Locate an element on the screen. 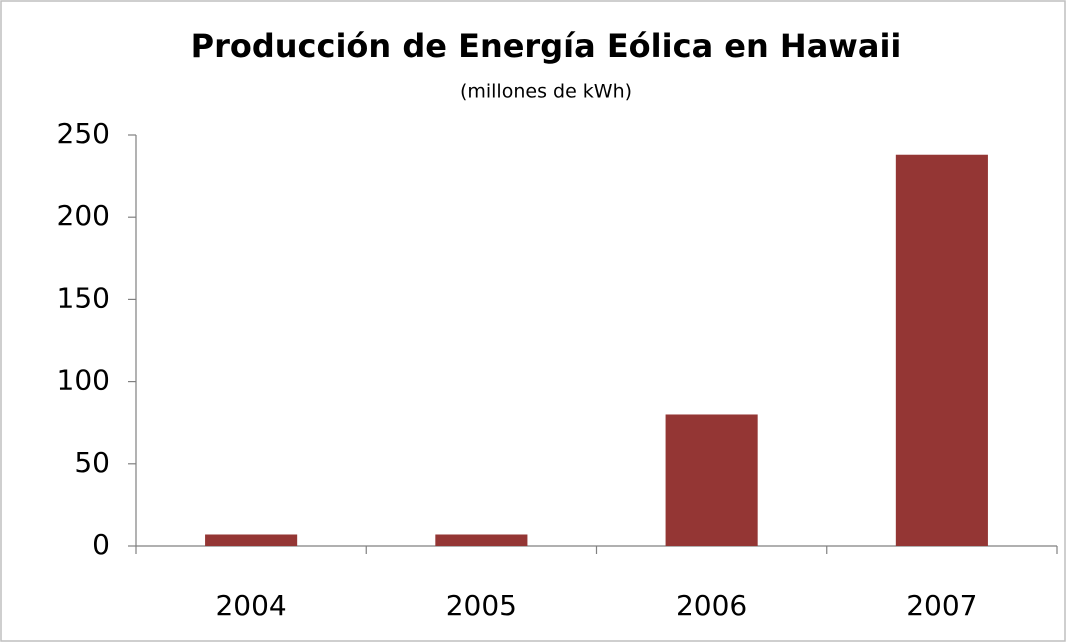 The height and width of the screenshot is (642, 1067). x-tick-label: 2004 is located at coordinates (250, 605).